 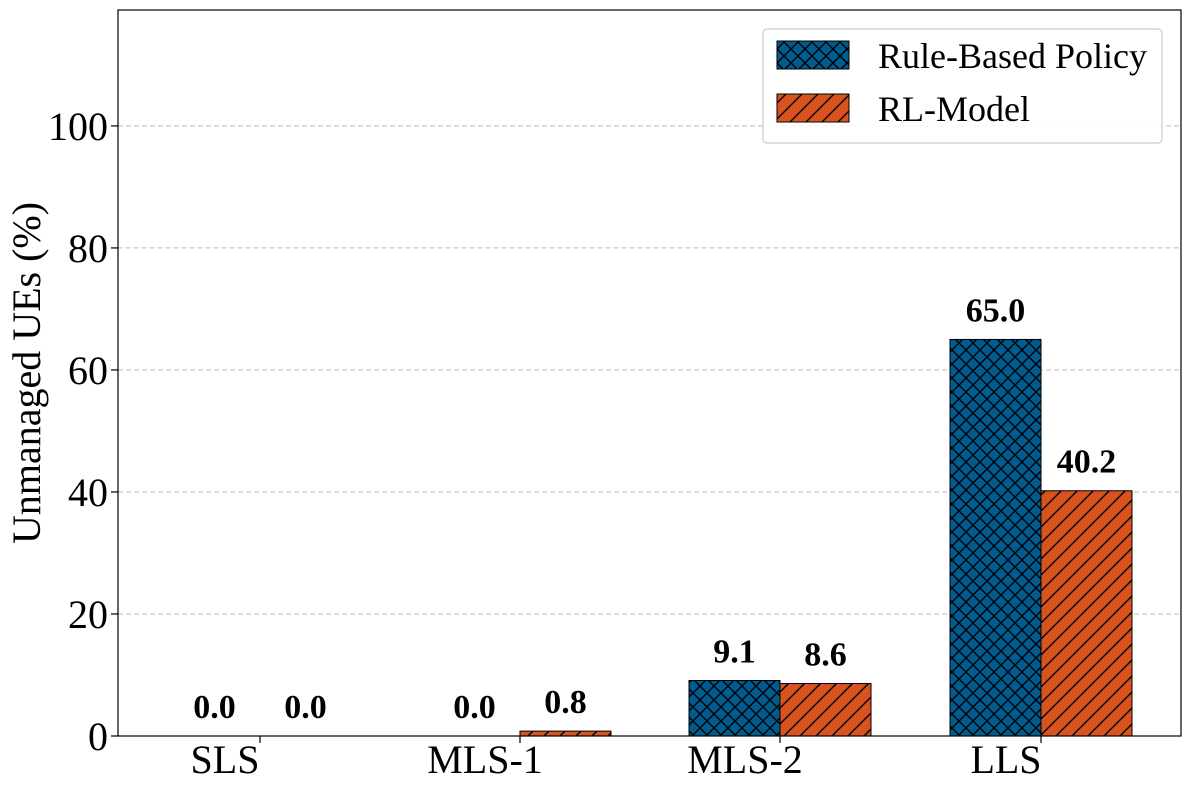 What do you see at coordinates (88, 248) in the screenshot?
I see `y-tick-label: 80` at bounding box center [88, 248].